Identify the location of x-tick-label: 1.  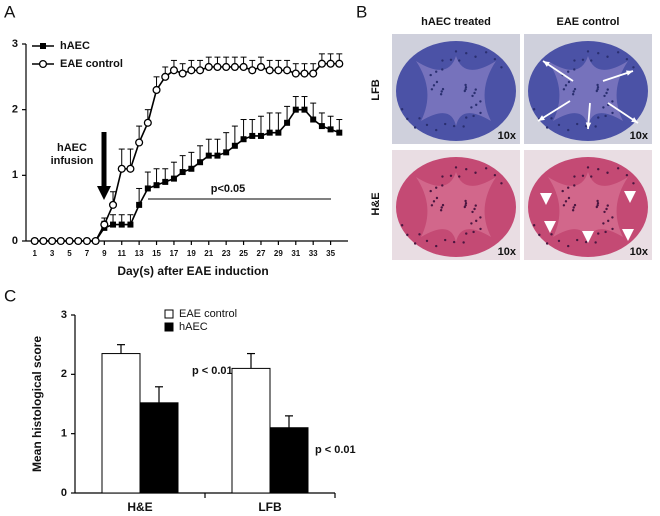
(34, 253).